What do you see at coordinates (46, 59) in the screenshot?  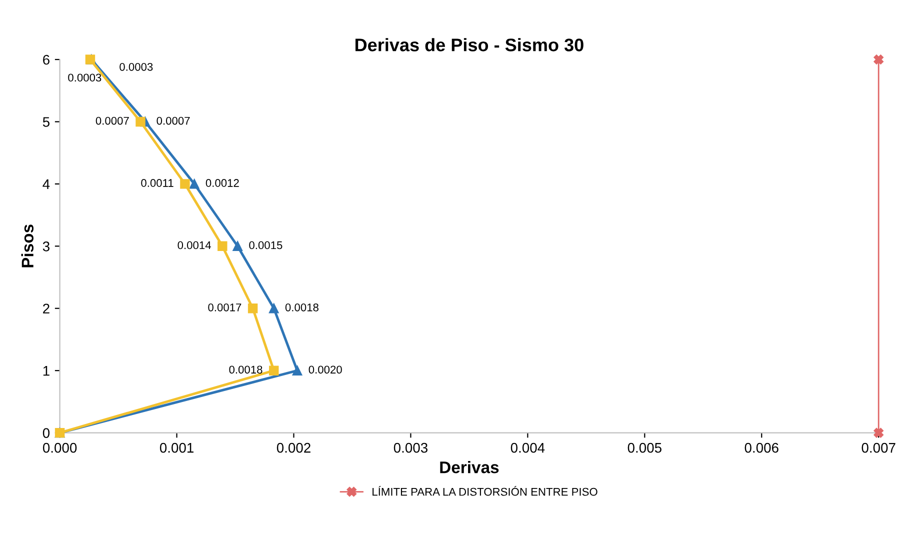 I see `y-tick-label: 6` at bounding box center [46, 59].